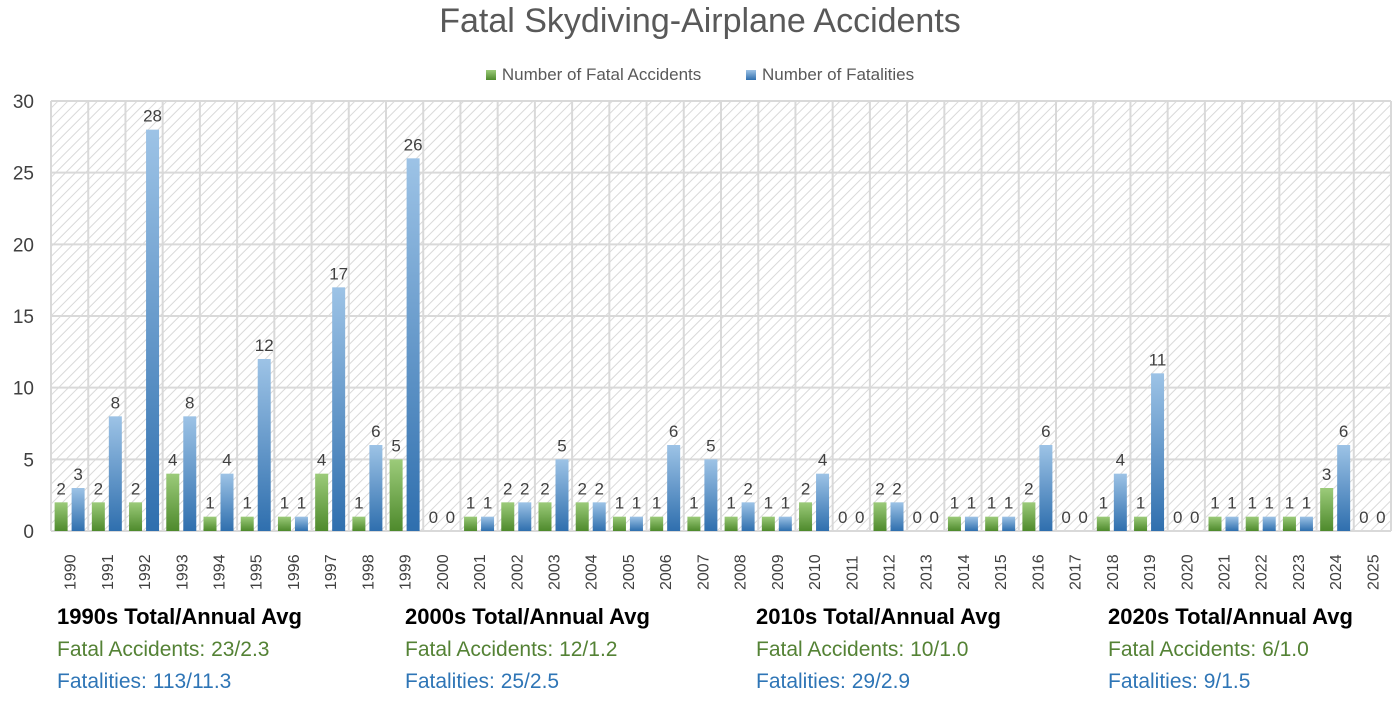 This screenshot has height=704, width=1400. What do you see at coordinates (1158, 359) in the screenshot?
I see `data-label: 11` at bounding box center [1158, 359].